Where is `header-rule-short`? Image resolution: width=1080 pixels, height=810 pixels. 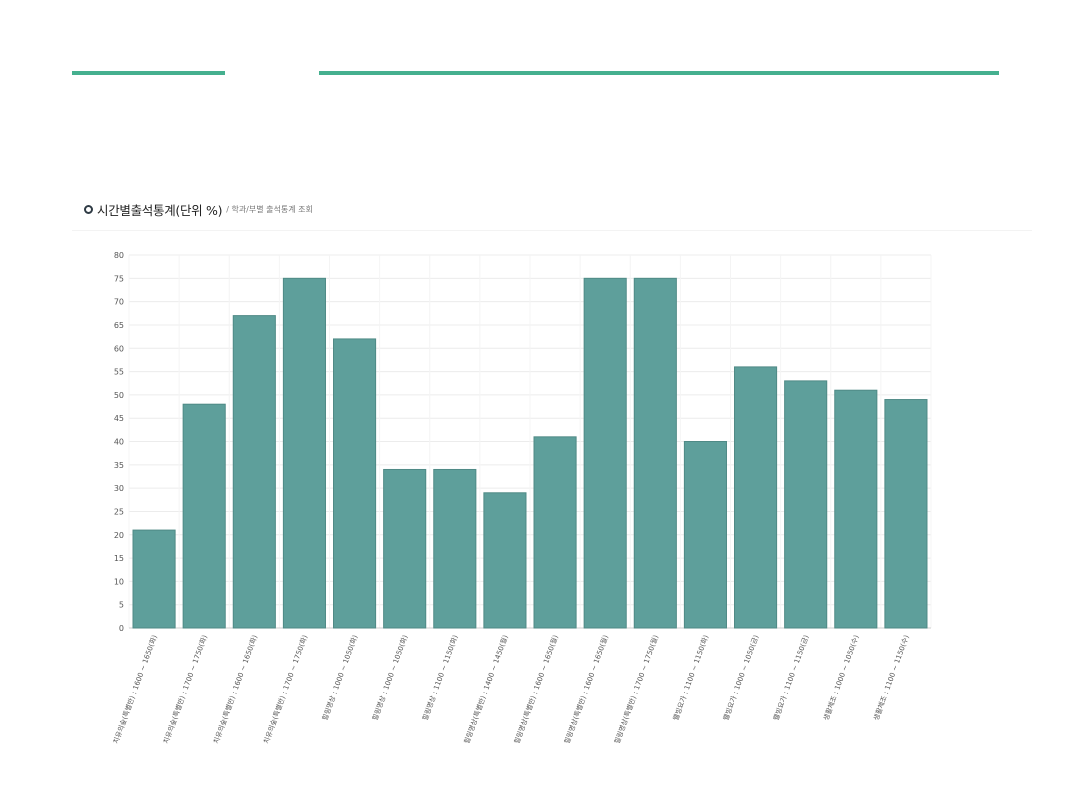
header-rule-short is located at coordinates (148, 73).